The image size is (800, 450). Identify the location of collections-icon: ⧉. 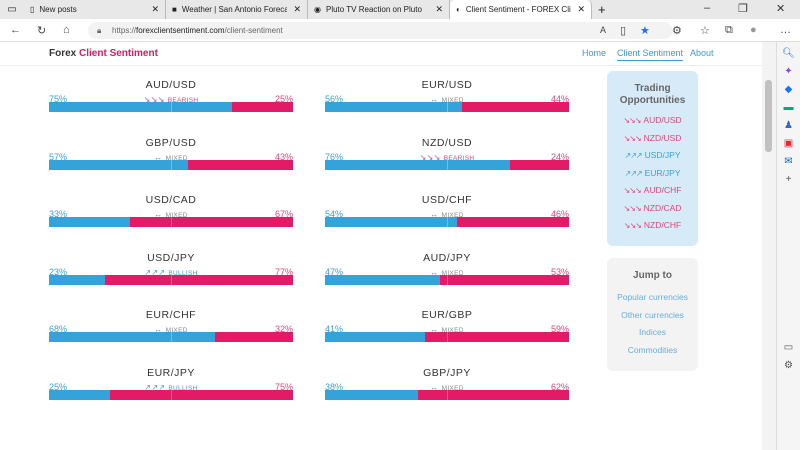
(729, 29).